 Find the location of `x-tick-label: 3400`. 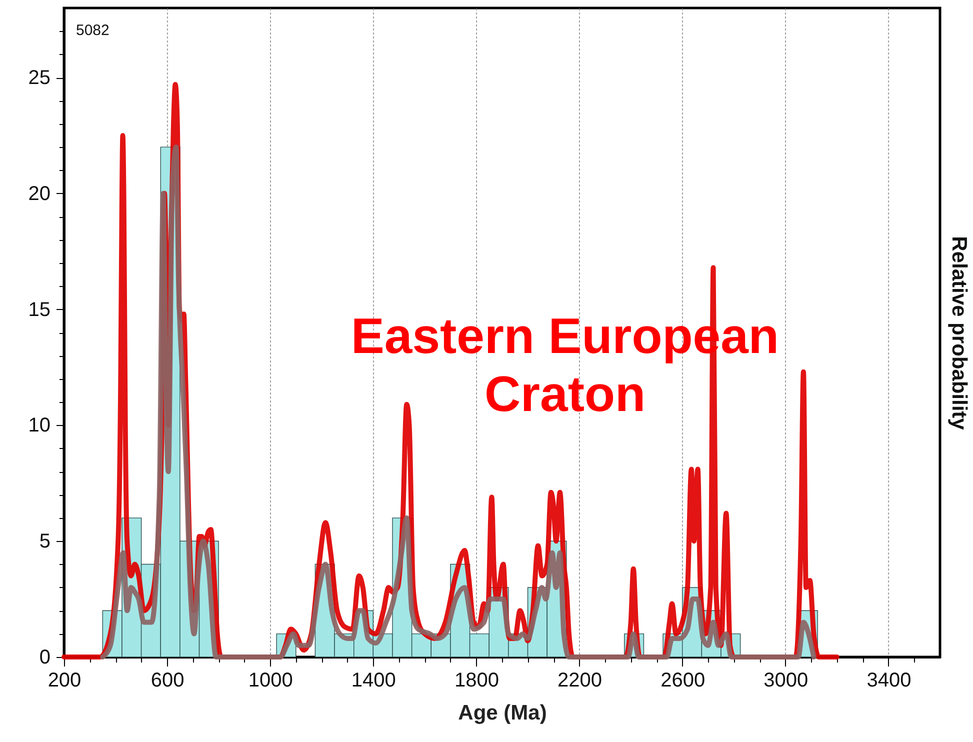

x-tick-label: 3400 is located at coordinates (889, 681).